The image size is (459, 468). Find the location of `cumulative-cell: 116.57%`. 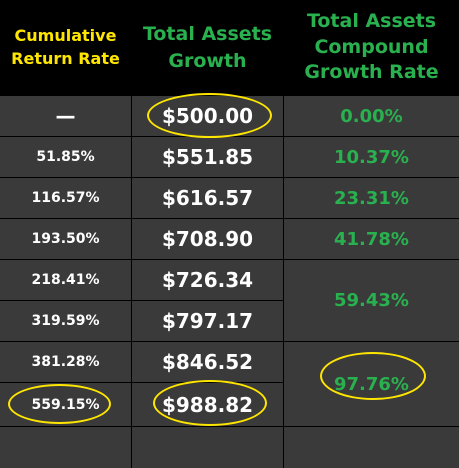

cumulative-cell: 116.57% is located at coordinates (65, 198).